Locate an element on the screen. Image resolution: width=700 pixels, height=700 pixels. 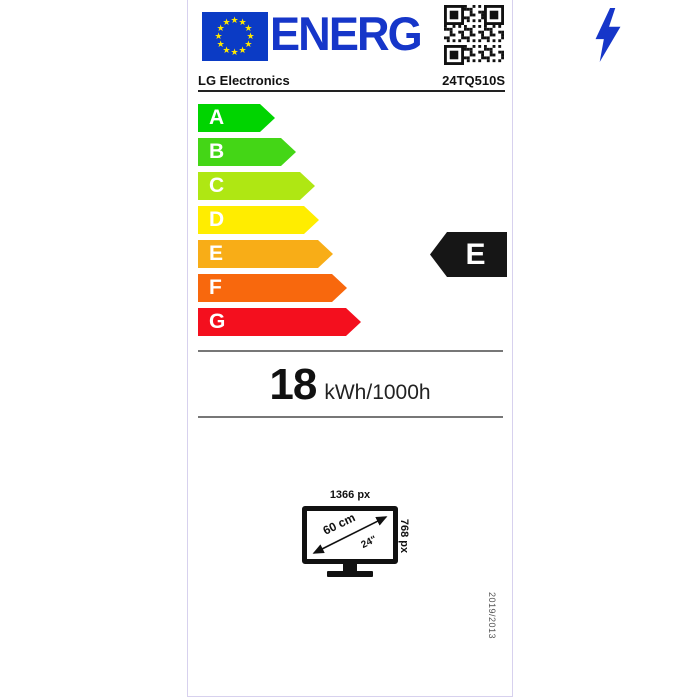
consumption-divider-bottom is located at coordinates (350, 417).